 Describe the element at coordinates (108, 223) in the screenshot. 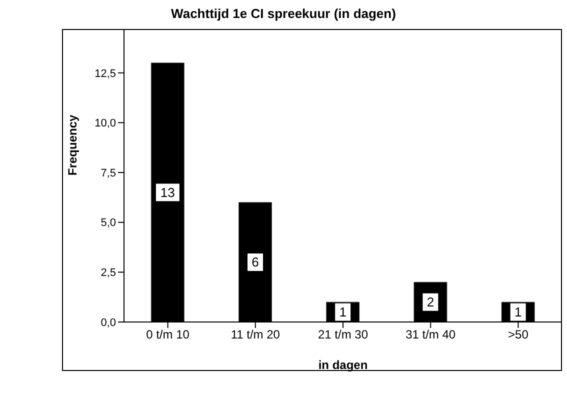

I see `y-tick-label: 5,0` at that location.